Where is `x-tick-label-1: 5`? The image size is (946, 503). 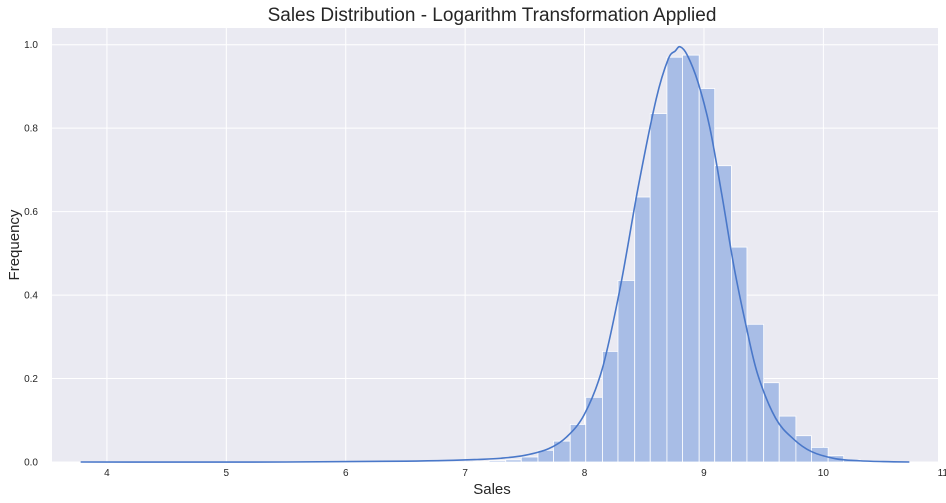
x-tick-label-1: 5 is located at coordinates (227, 473).